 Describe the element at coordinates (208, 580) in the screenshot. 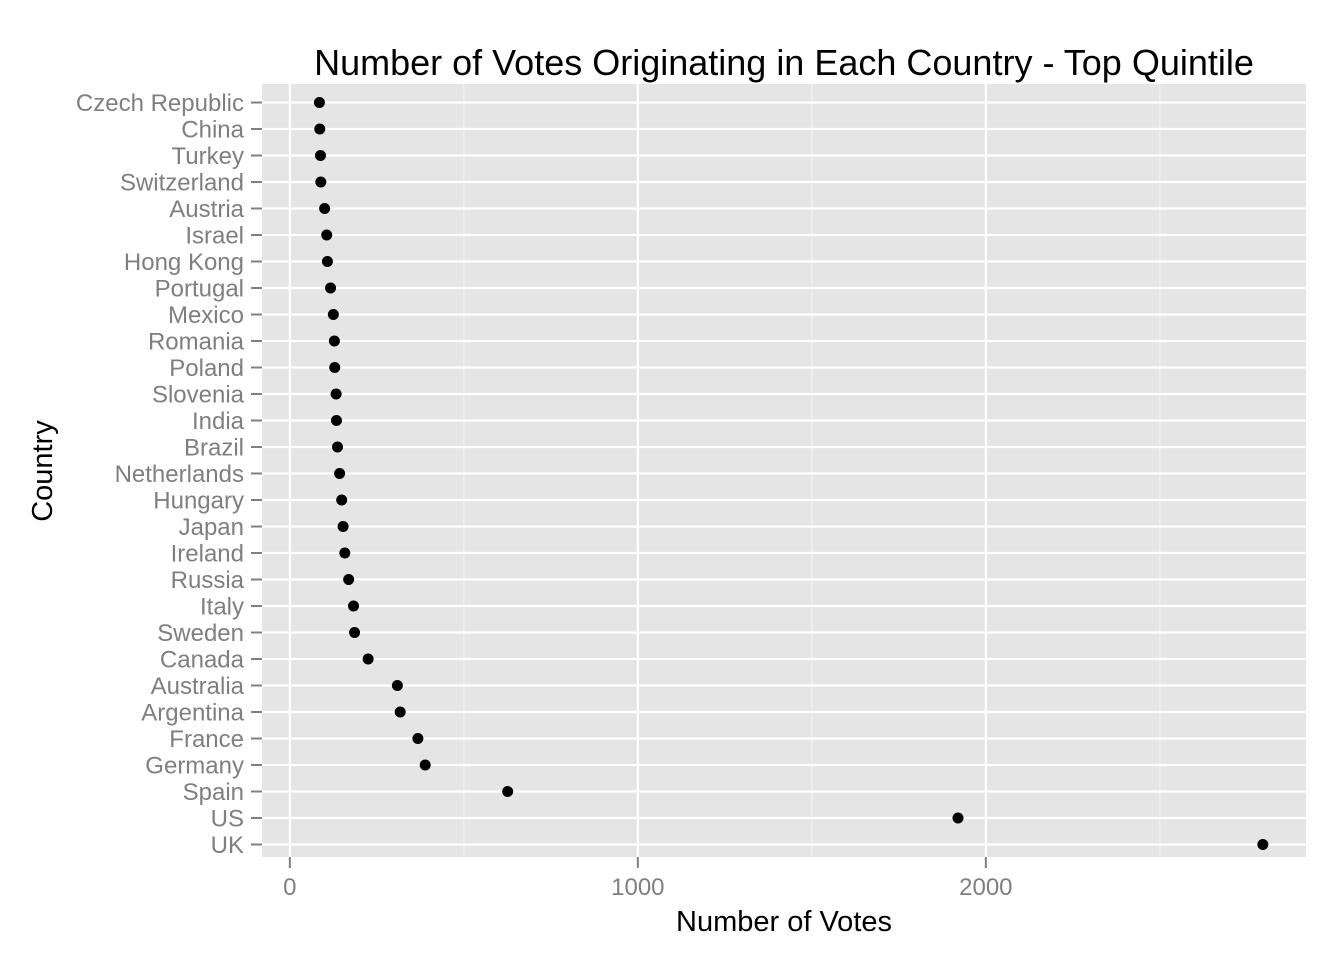

I see `y-tick-label: Russia` at that location.